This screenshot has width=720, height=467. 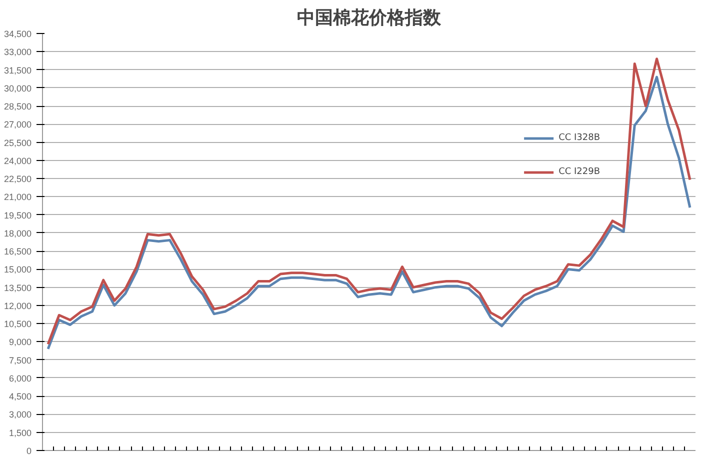 What do you see at coordinates (18, 52) in the screenshot?
I see `y-tick-label: 33,000` at bounding box center [18, 52].